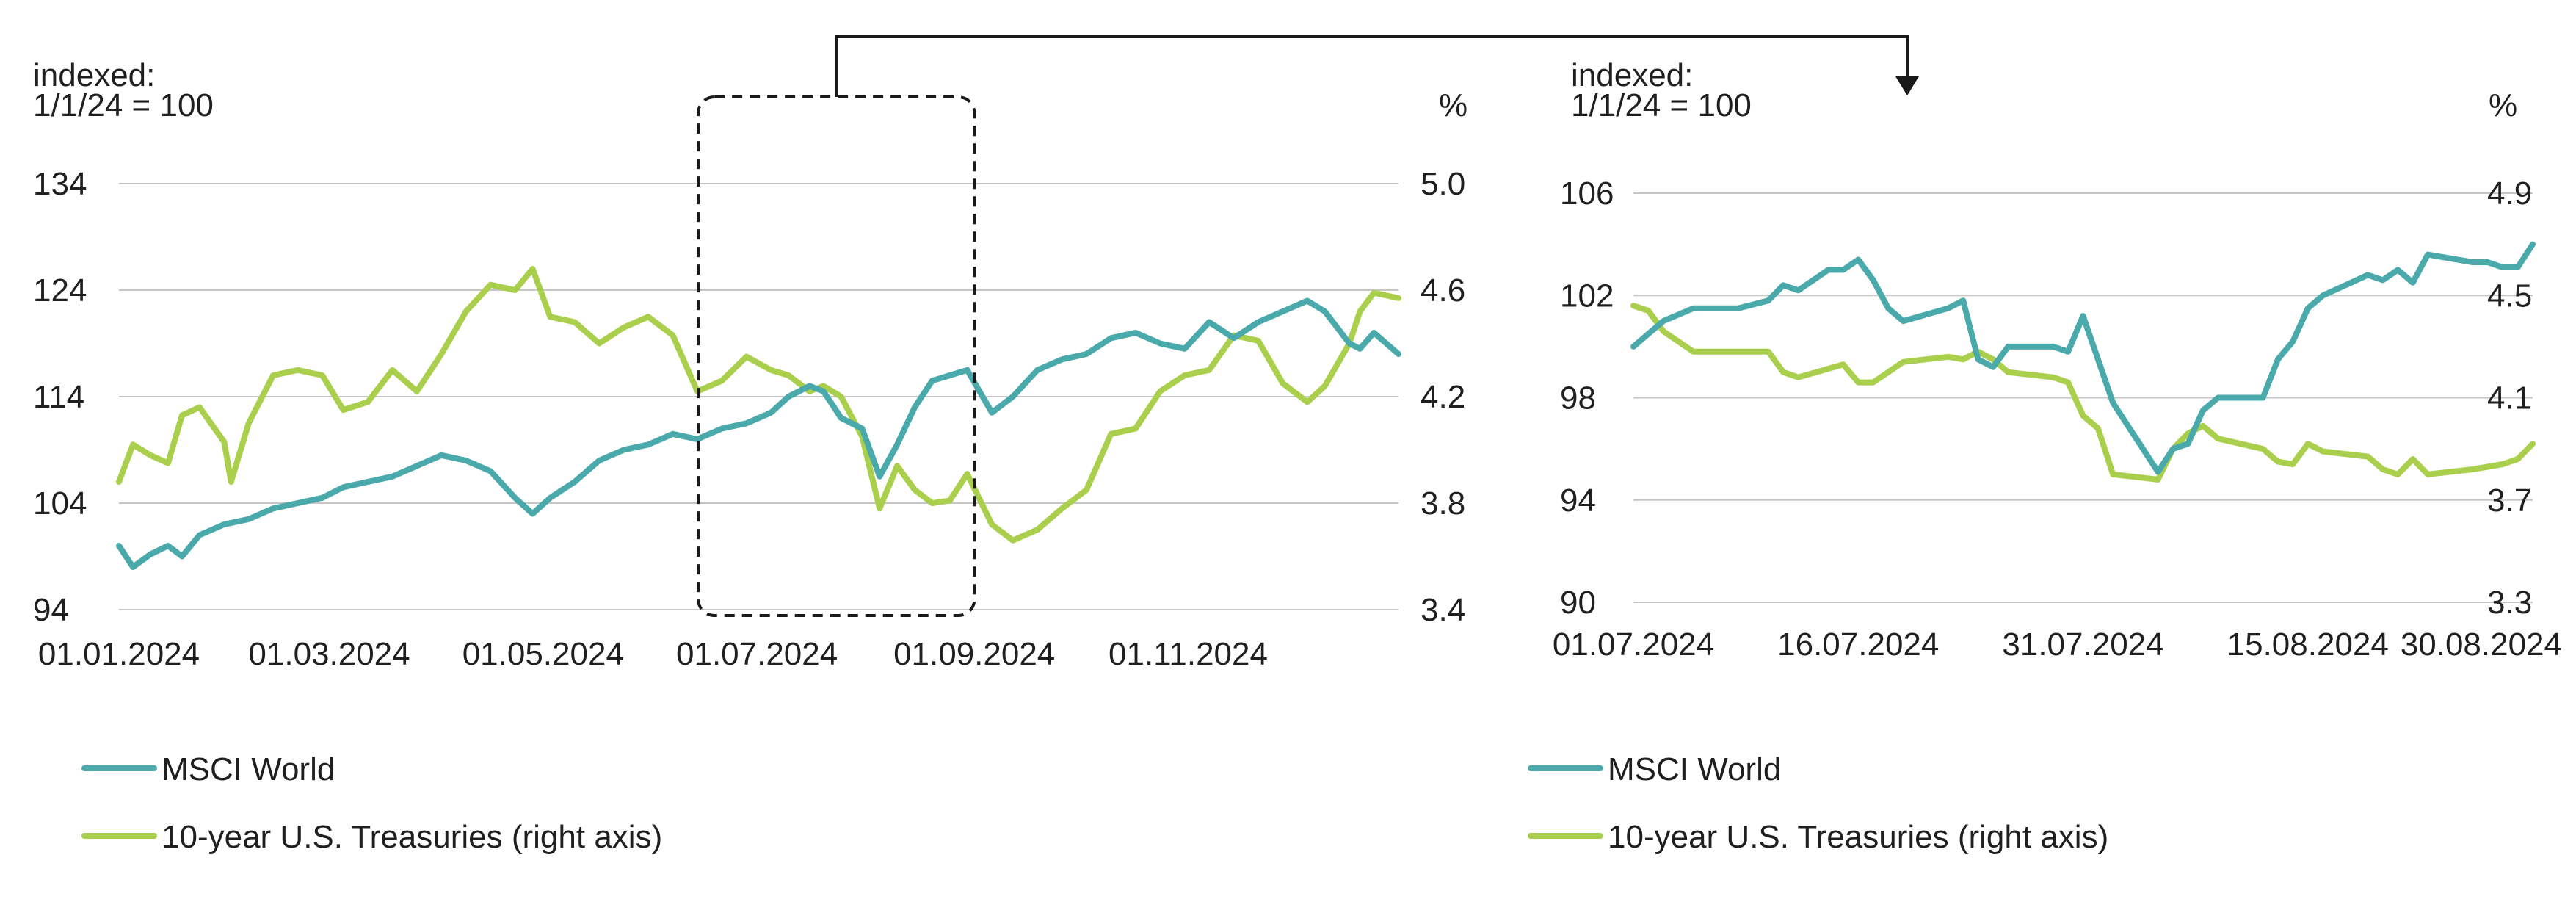  I want to click on y-right-tick-label: 3.4, so click(1443, 610).